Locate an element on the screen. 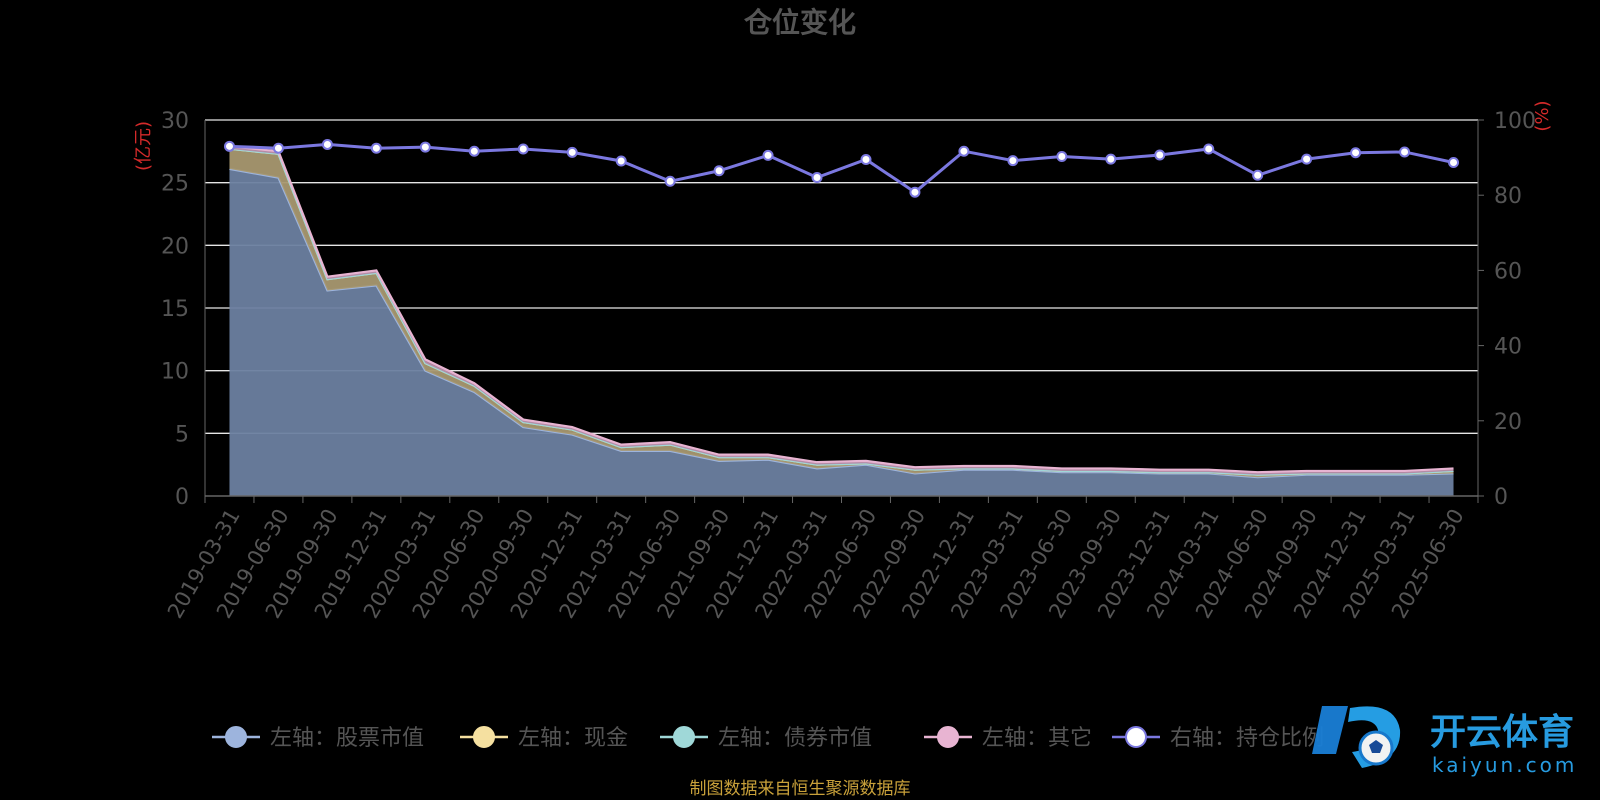 This screenshot has width=1600, height=800. ratio-line is located at coordinates (841, 168).